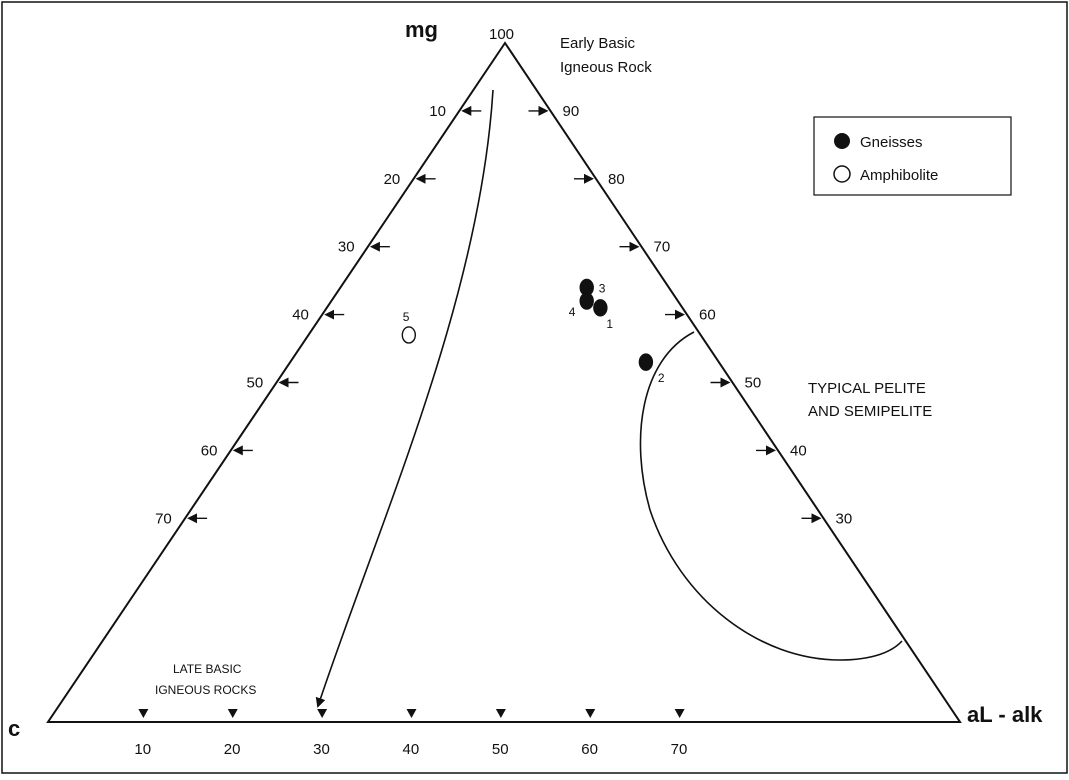 This screenshot has width=1069, height=780. Describe the element at coordinates (870, 411) in the screenshot. I see `pelite-label-line2: AND SEMIPELITE` at that location.